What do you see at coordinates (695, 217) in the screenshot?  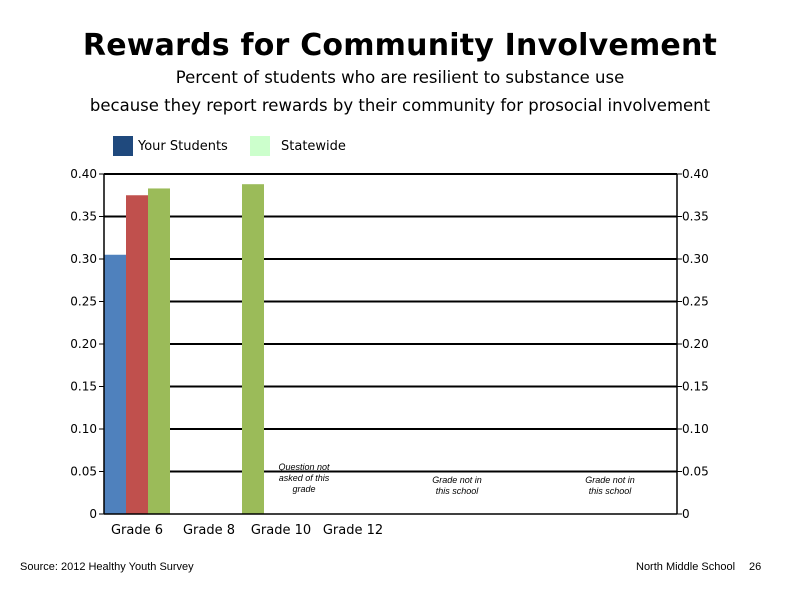 I see `y-tick-label-right-7: 0.35` at bounding box center [695, 217].